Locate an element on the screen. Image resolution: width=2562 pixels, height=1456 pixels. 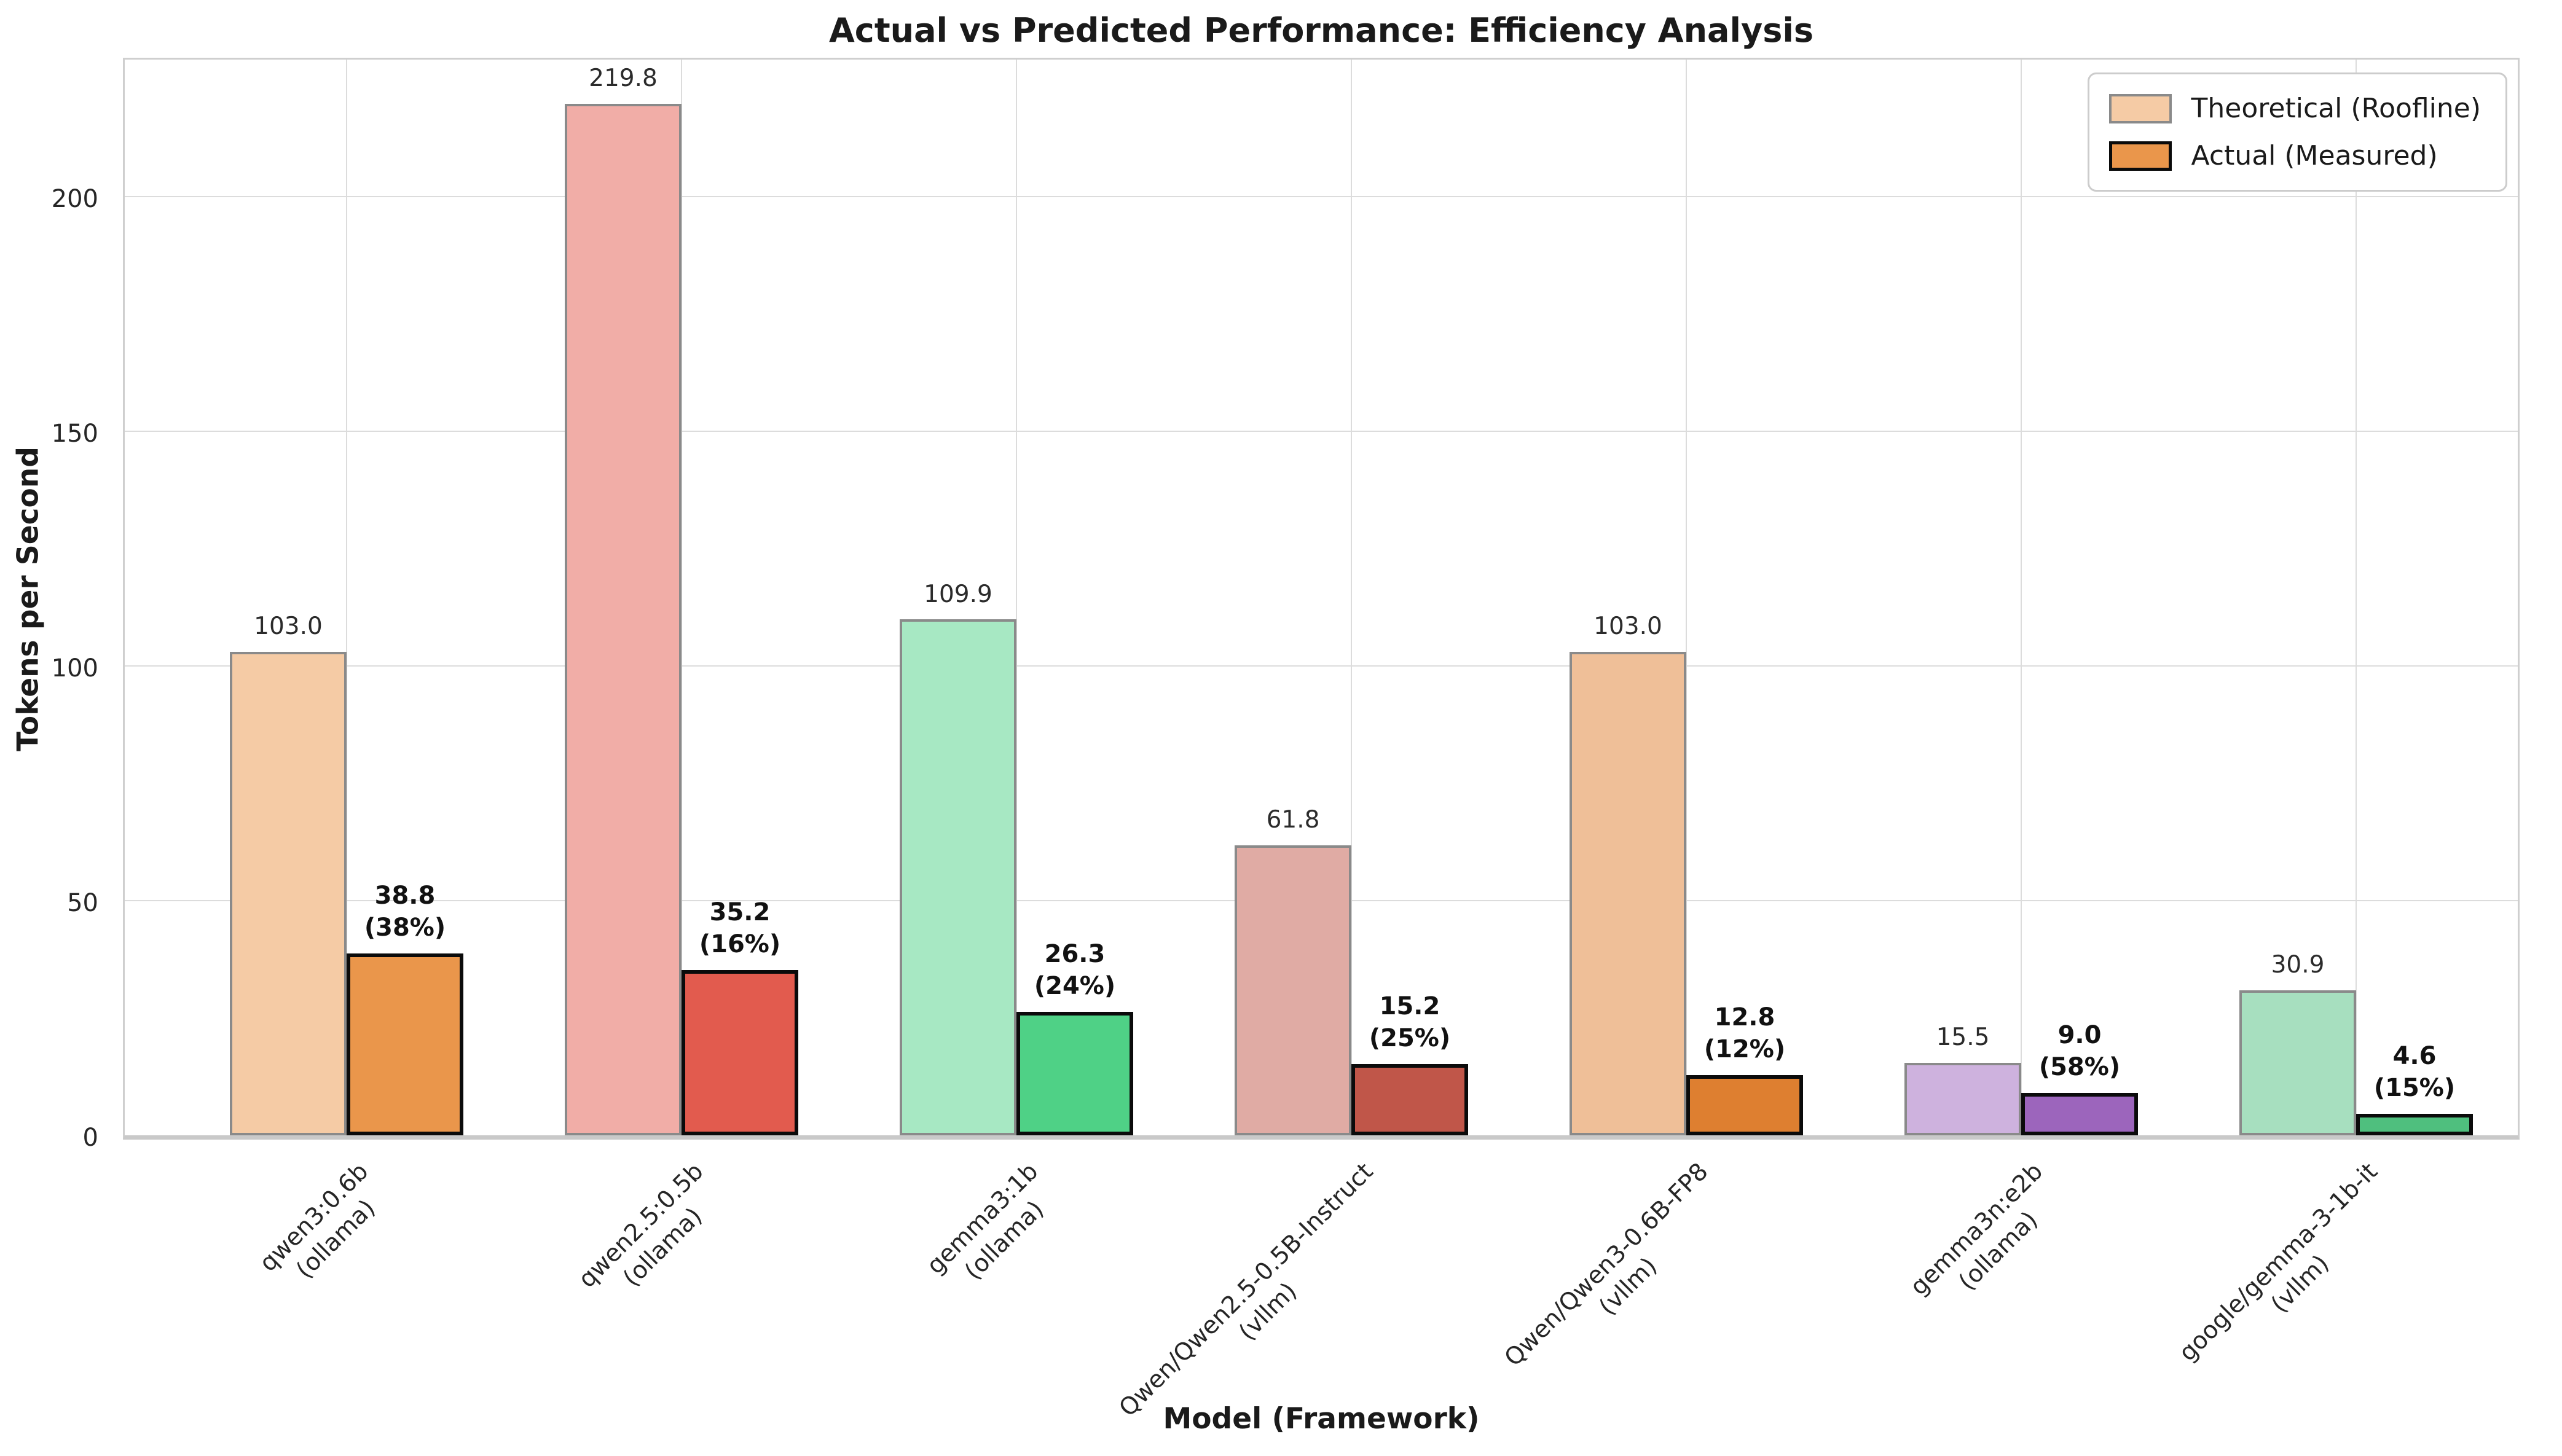
legend-item-theoretical: Theoretical (Roofline) is located at coordinates (2294, 108).